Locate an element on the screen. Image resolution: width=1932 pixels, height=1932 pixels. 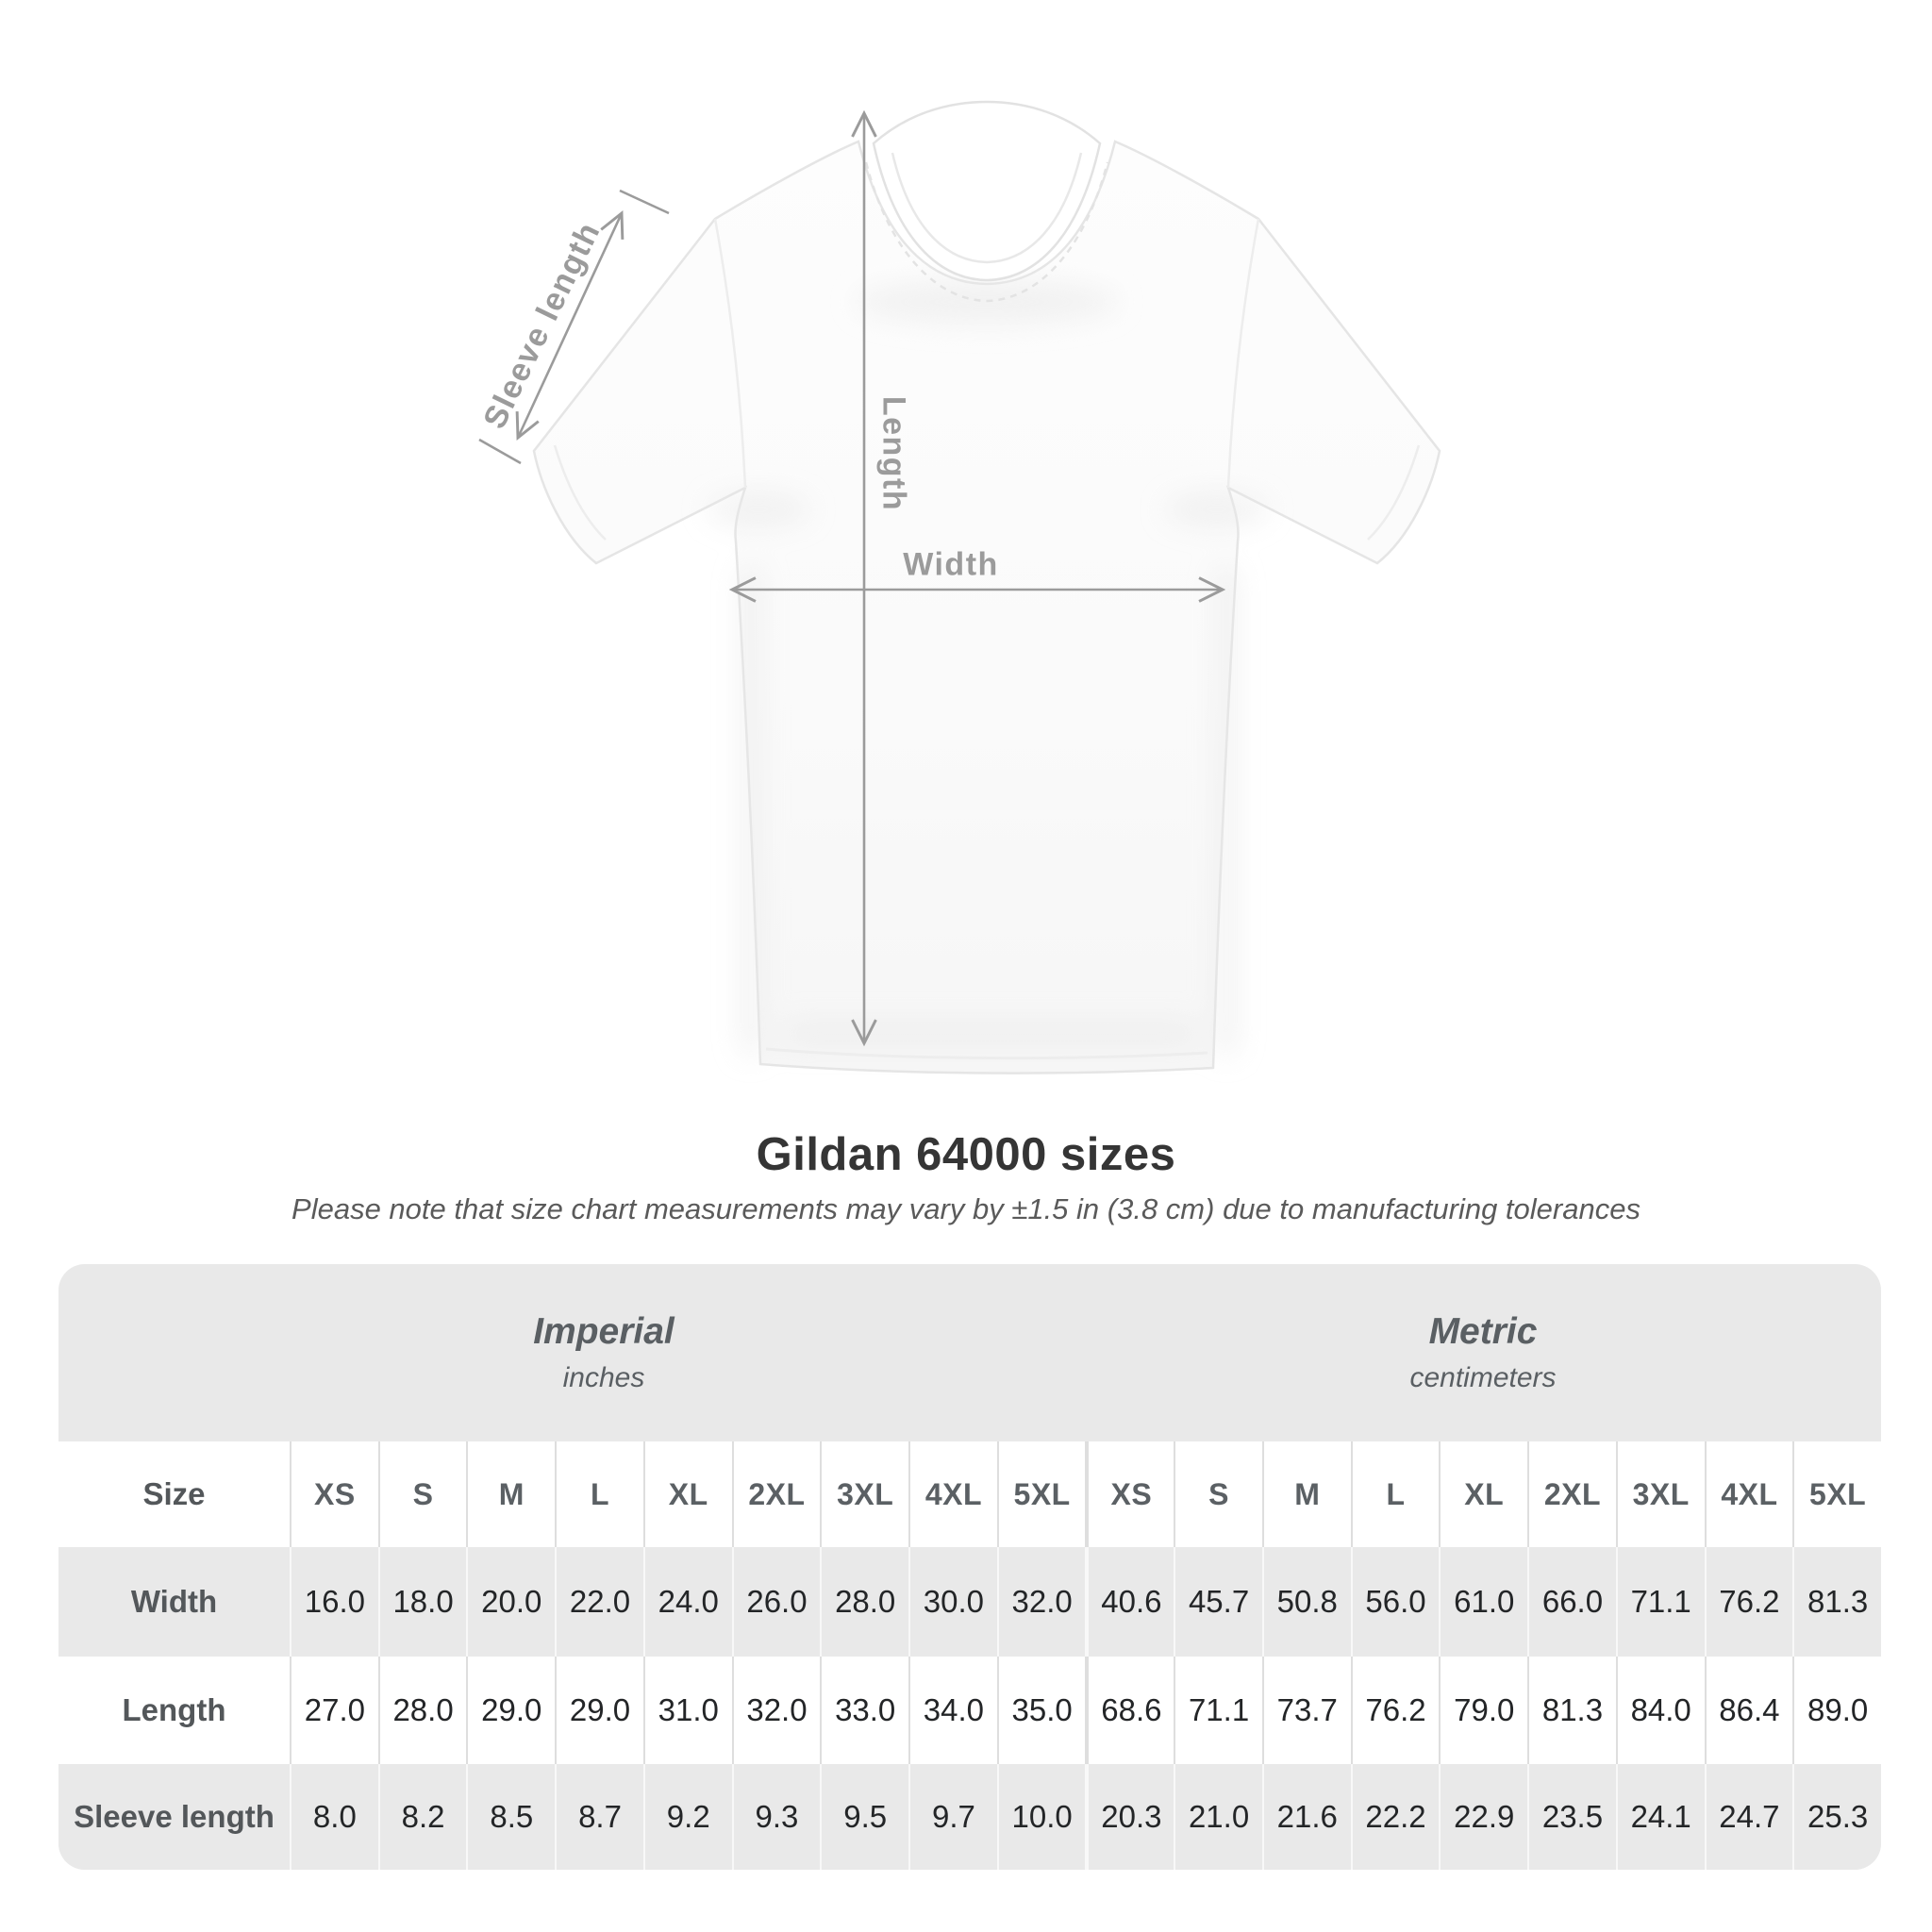
width-label: Width is located at coordinates (951, 564).